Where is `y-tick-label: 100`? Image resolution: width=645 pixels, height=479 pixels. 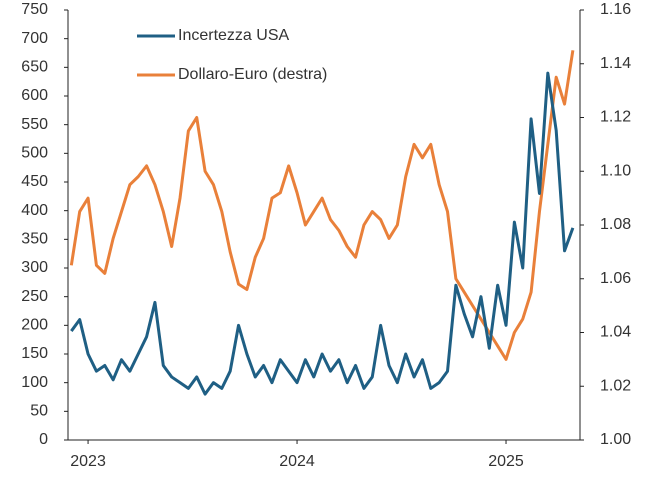
y-tick-label: 100 is located at coordinates (34, 382).